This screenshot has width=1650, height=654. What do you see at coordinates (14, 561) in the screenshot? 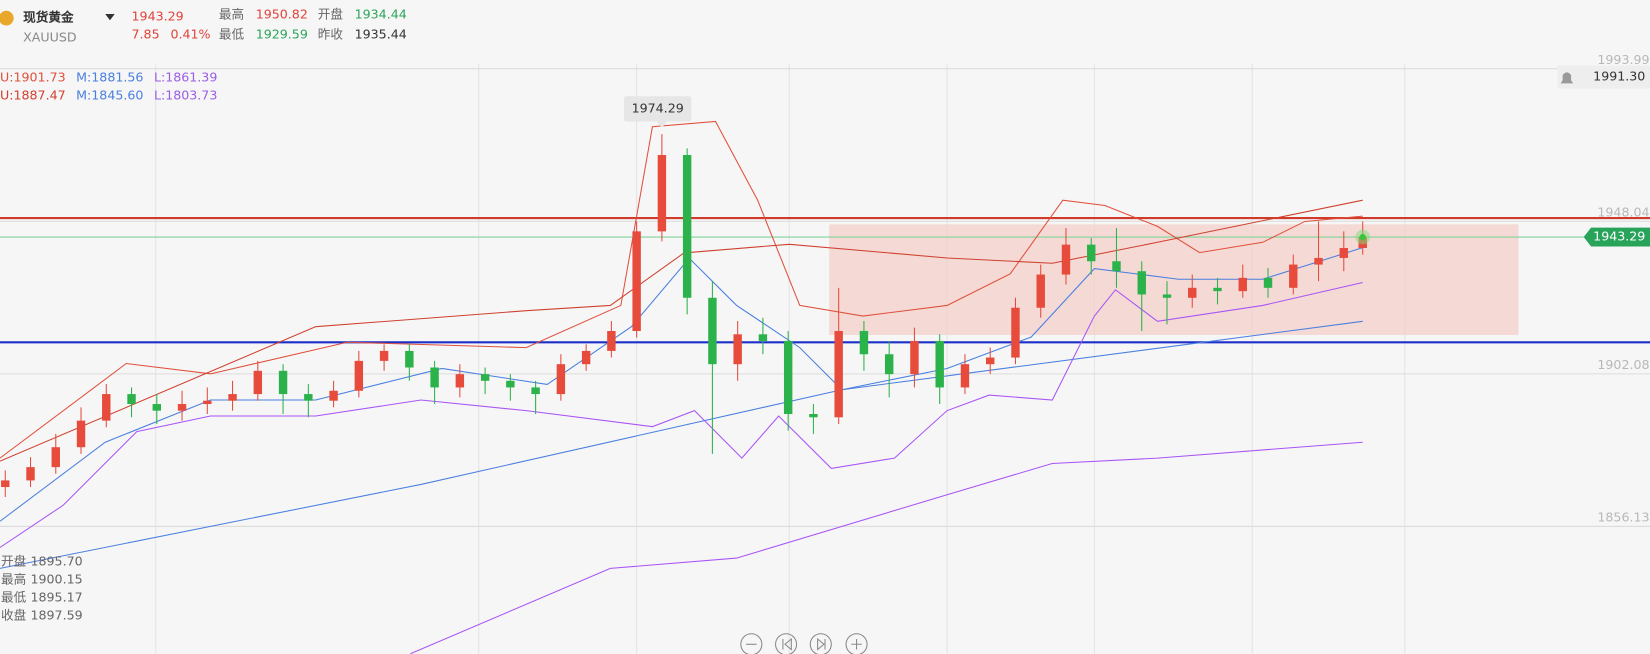
I see `ohlc-label: 开盘` at bounding box center [14, 561].